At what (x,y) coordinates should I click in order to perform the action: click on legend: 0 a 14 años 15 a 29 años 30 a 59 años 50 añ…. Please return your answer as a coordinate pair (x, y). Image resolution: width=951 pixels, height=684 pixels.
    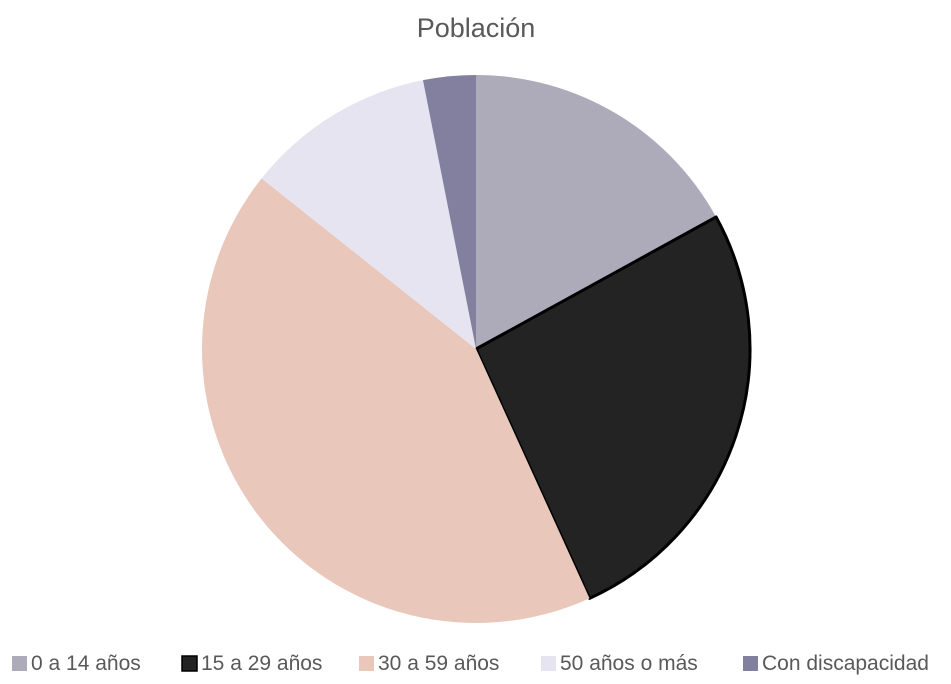
    Looking at the image, I should click on (470, 663).